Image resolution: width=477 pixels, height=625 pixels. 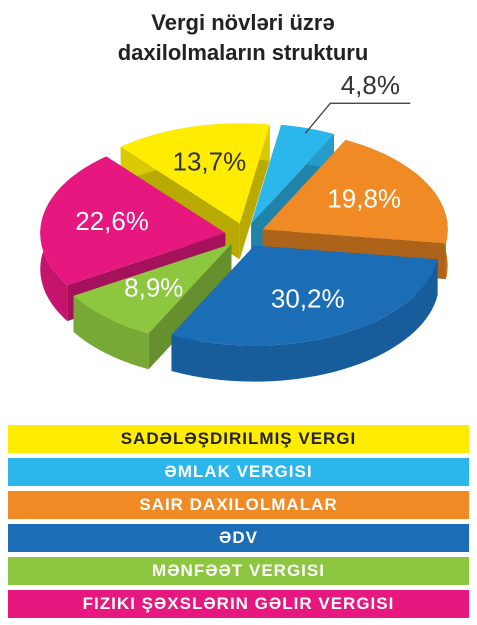 What do you see at coordinates (209, 162) in the screenshot?
I see `data-label: 13,7%` at bounding box center [209, 162].